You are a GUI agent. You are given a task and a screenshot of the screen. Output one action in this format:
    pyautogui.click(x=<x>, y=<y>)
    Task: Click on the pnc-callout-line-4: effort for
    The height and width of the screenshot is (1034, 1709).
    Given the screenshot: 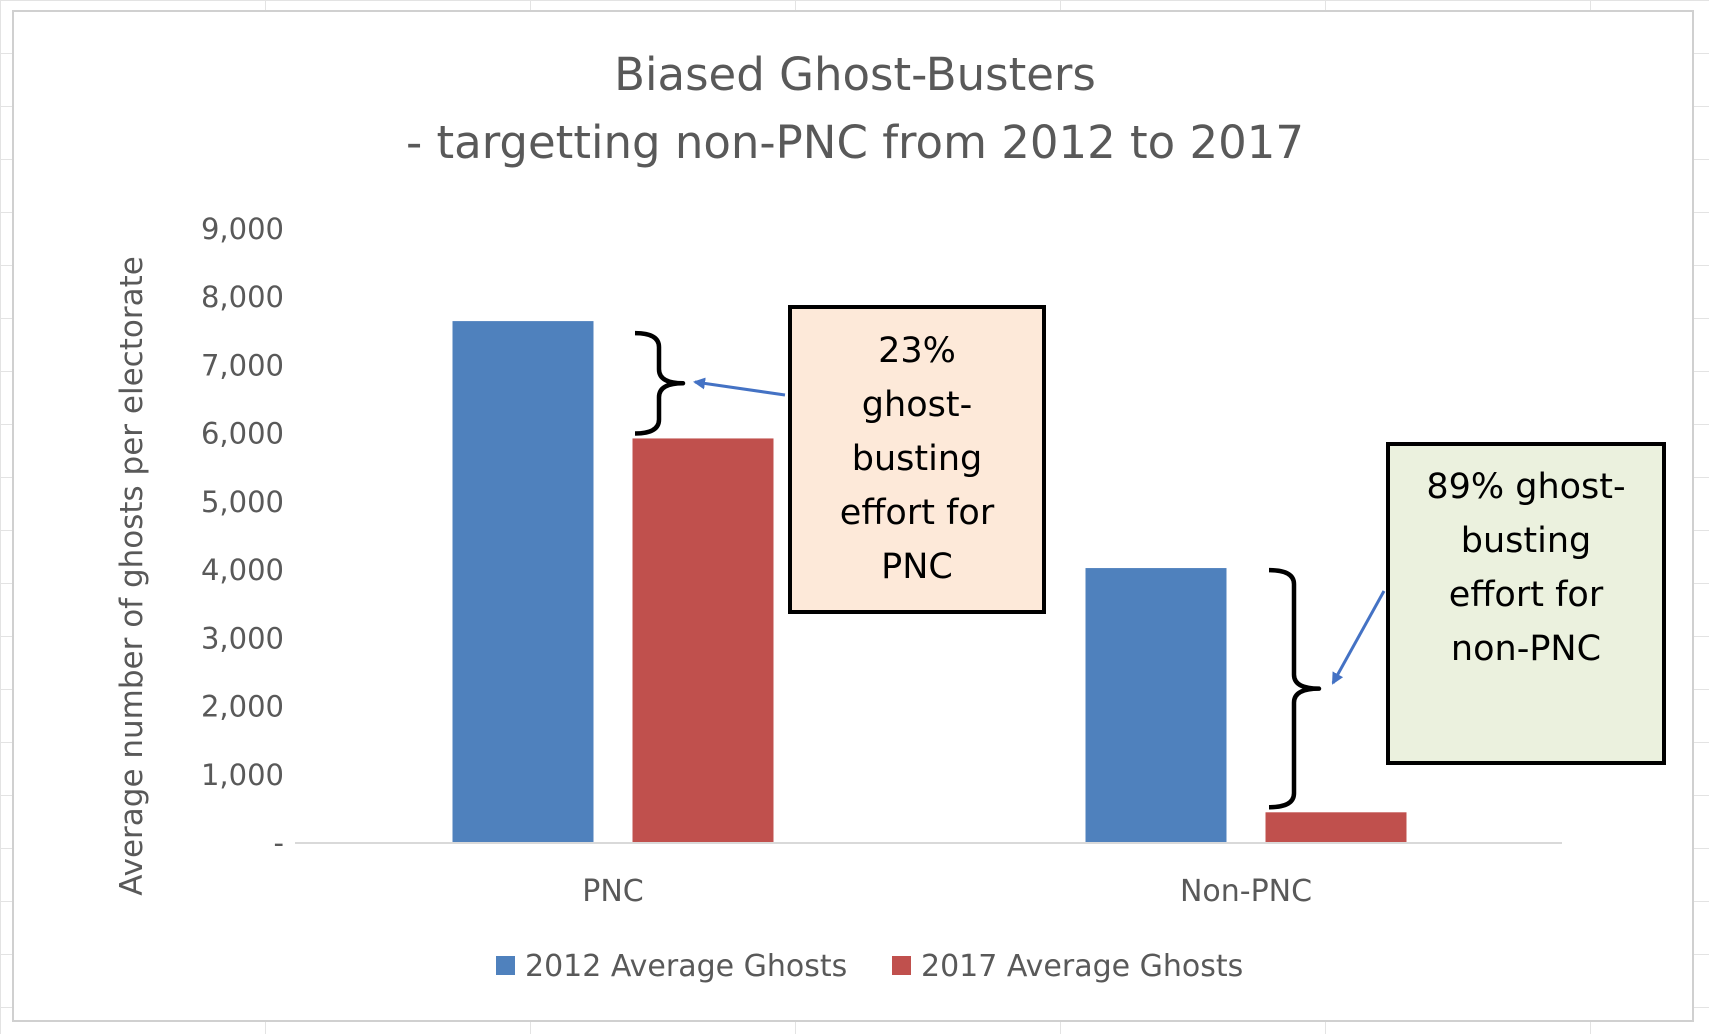 What is the action you would take?
    pyautogui.click(x=917, y=513)
    